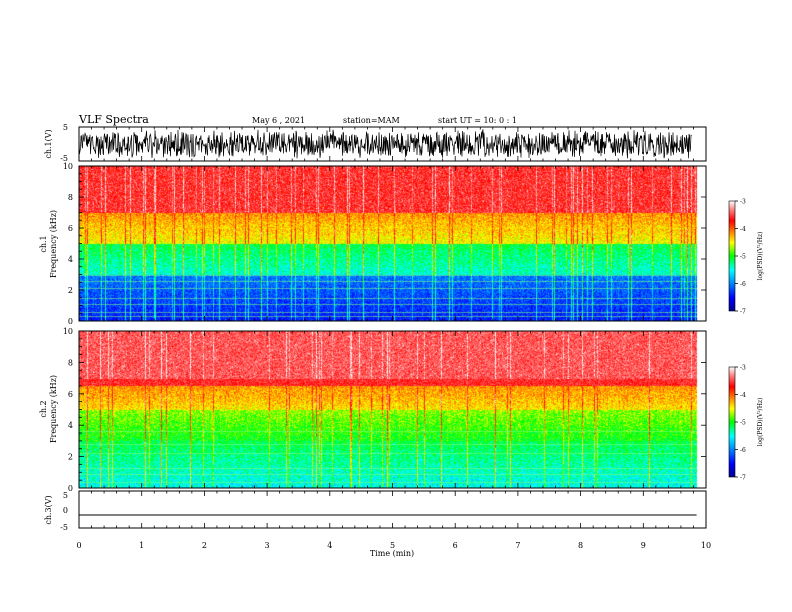 The width and height of the screenshot is (792, 612). What do you see at coordinates (760, 256) in the screenshot?
I see `ch1-colorbar-label: log(PSD)(V²/Hz)` at bounding box center [760, 256].